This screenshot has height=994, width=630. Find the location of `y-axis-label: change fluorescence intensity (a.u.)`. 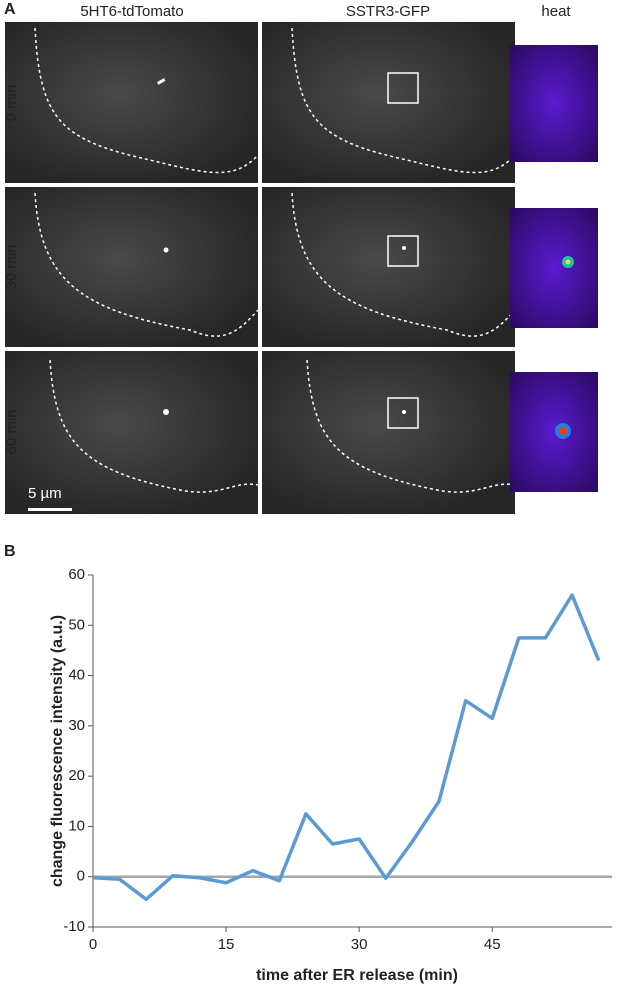

y-axis-label: change fluorescence intensity (a.u.) is located at coordinates (57, 751).